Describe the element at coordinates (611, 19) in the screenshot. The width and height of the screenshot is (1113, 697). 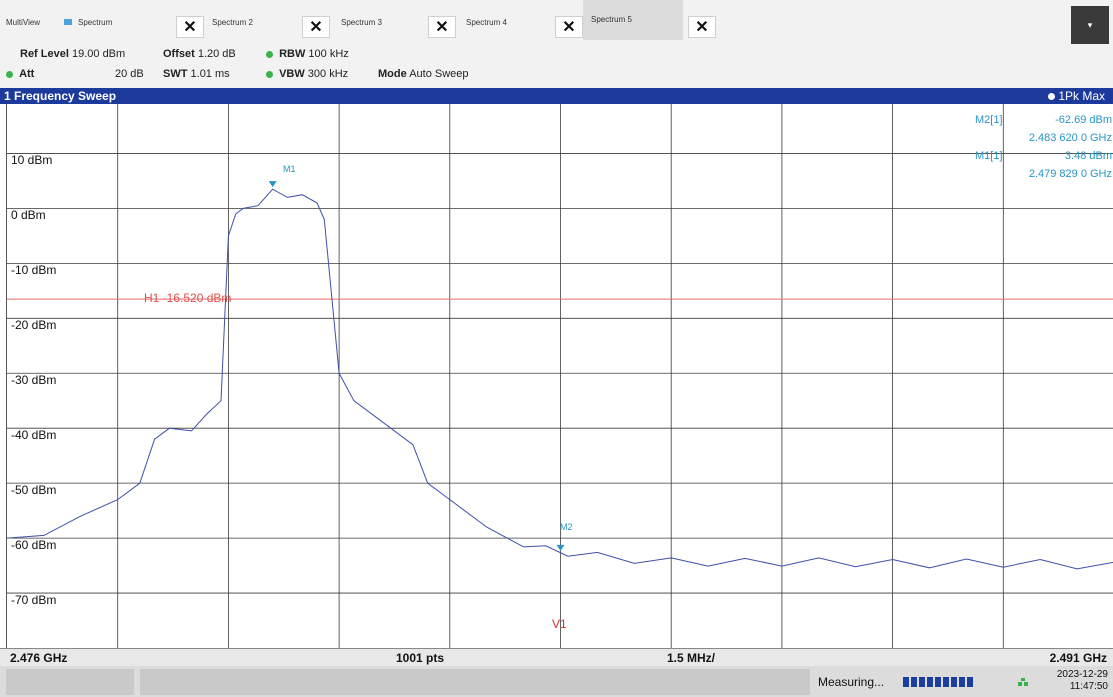
I see `tab-spectrum-5-label: Spectrum 5` at that location.